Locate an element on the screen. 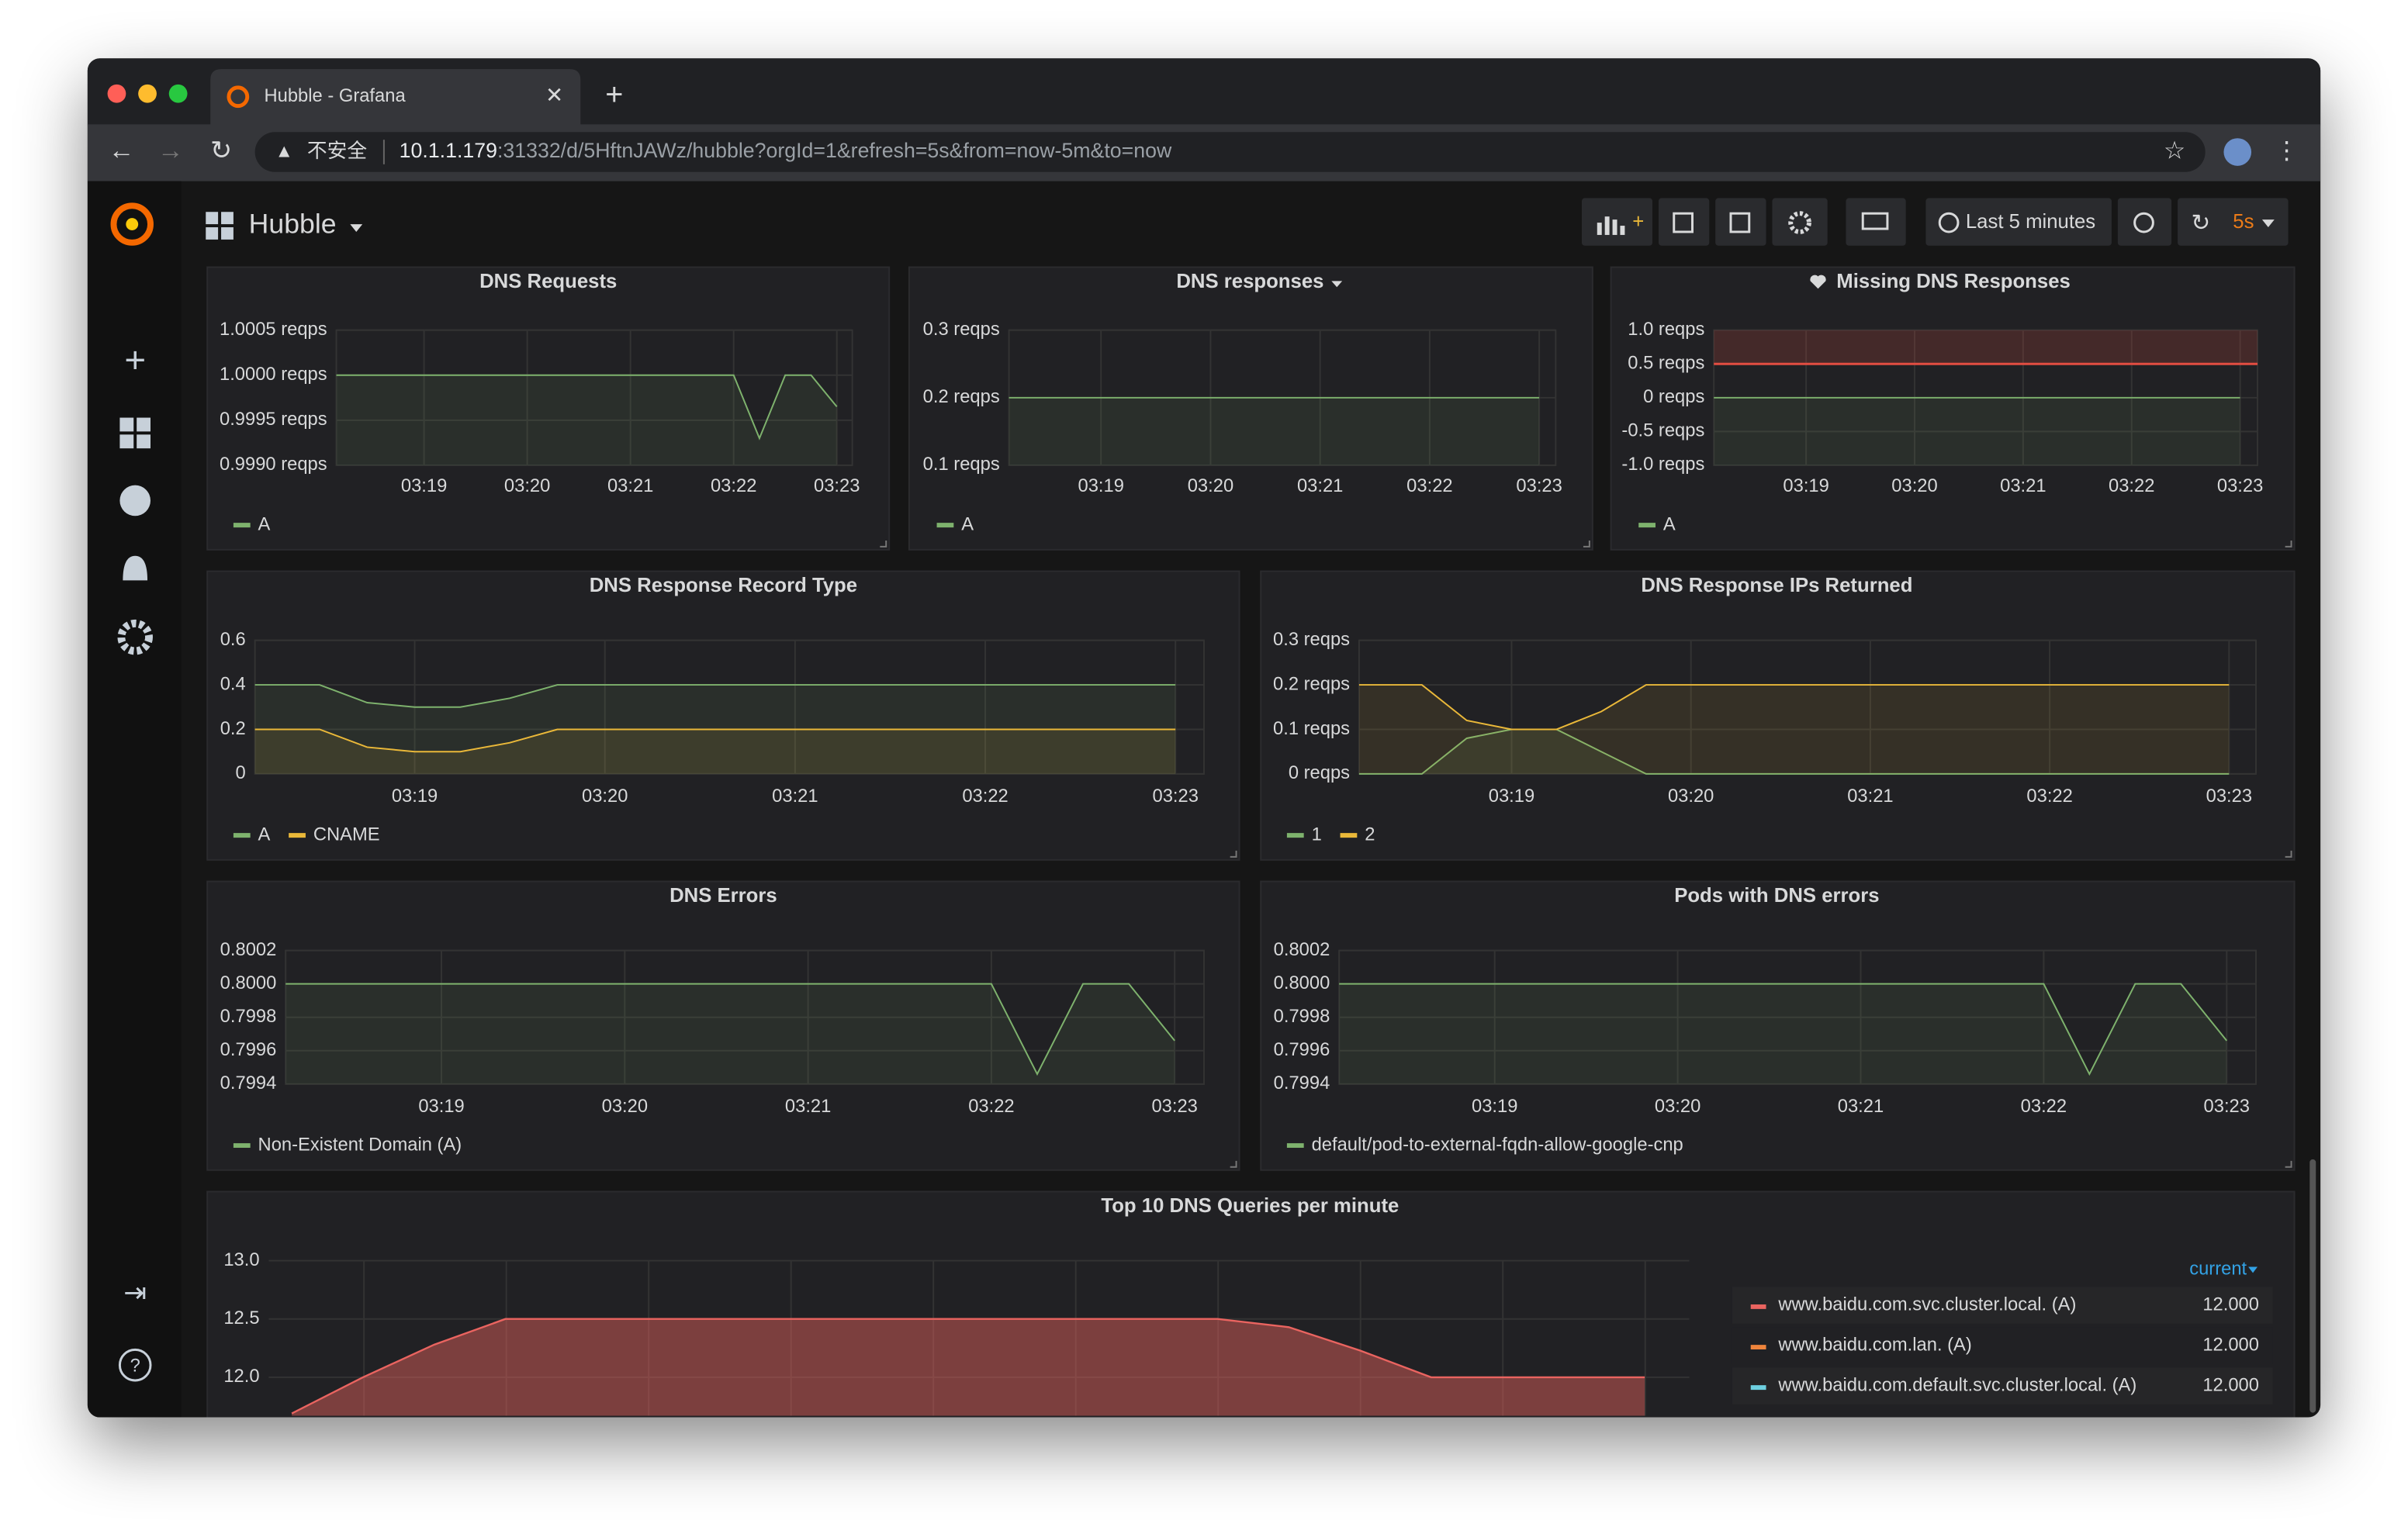 The height and width of the screenshot is (1534, 2408). legend-row is located at coordinates (2003, 1385).